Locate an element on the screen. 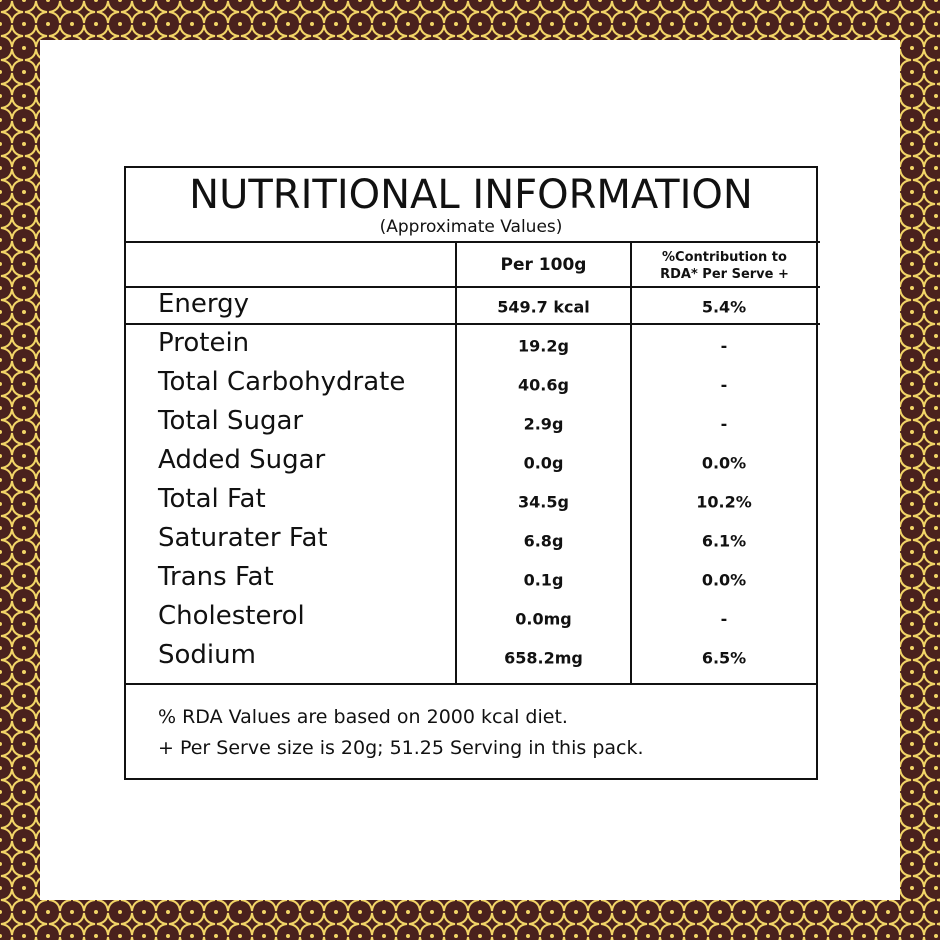  subtitle: (Approximate Values) is located at coordinates (471, 227).